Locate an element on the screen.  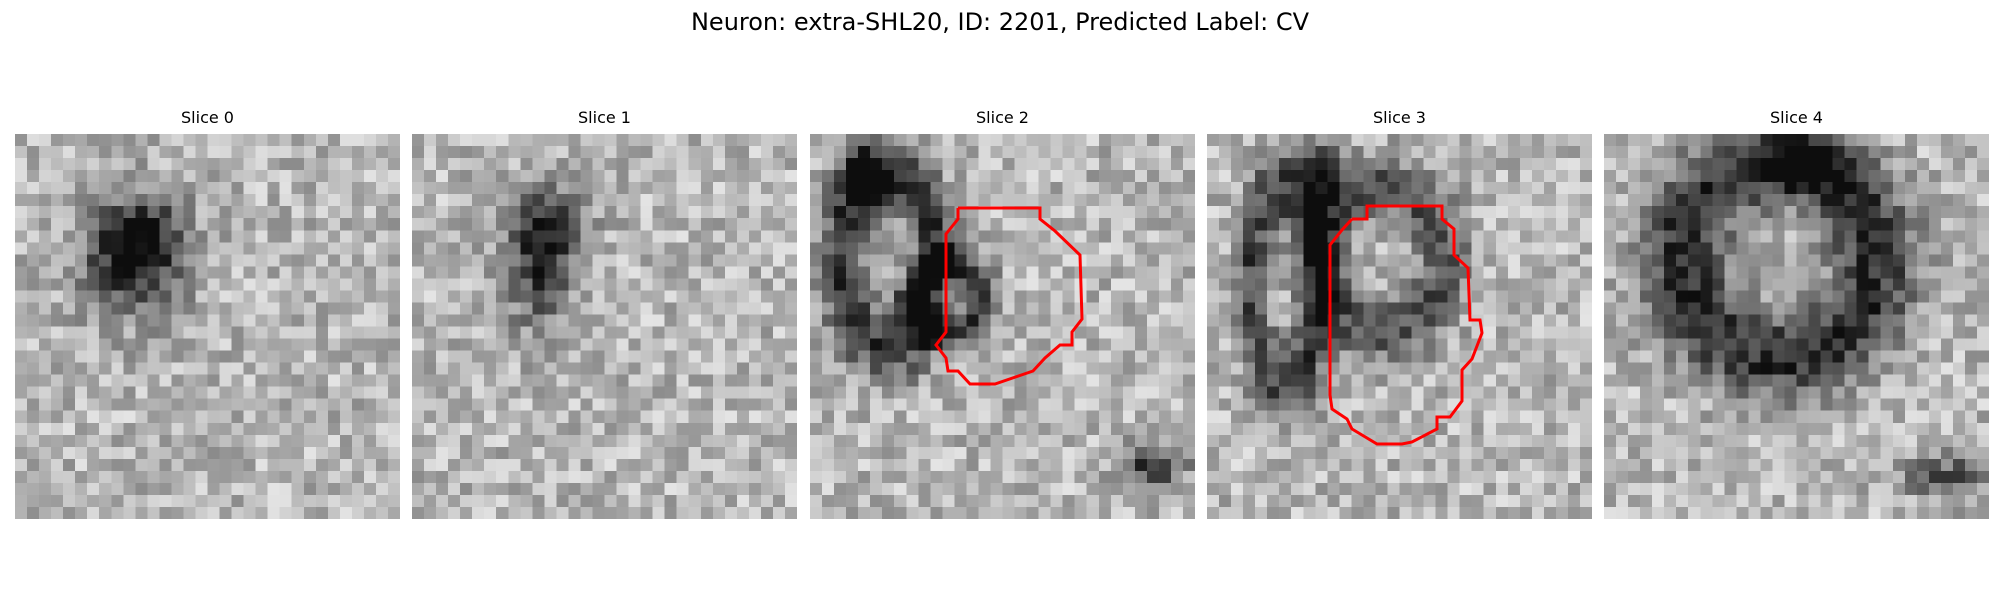
slice-title: Slice 1 is located at coordinates (604, 117).